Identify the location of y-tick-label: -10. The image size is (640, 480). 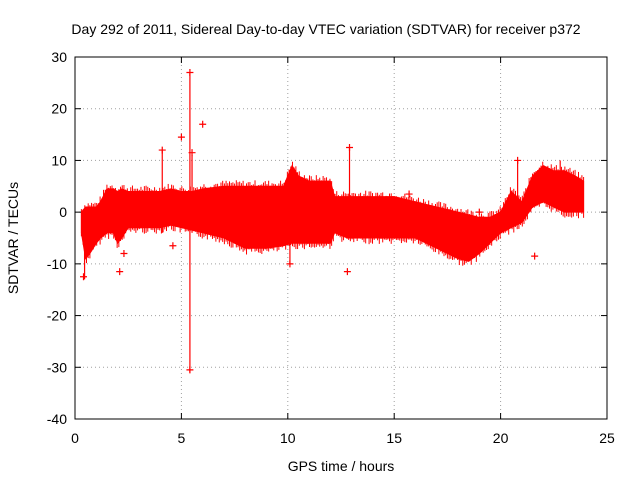
(57, 264).